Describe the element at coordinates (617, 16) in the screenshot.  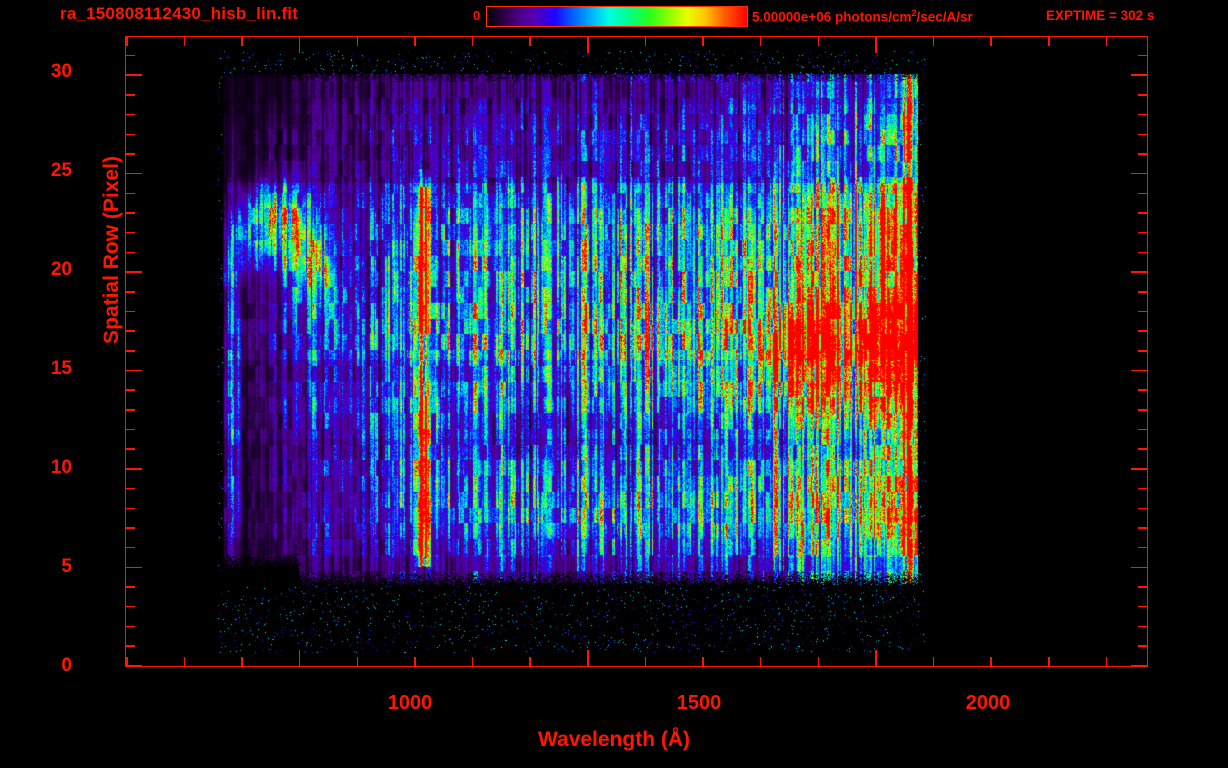
I see `colorbar` at that location.